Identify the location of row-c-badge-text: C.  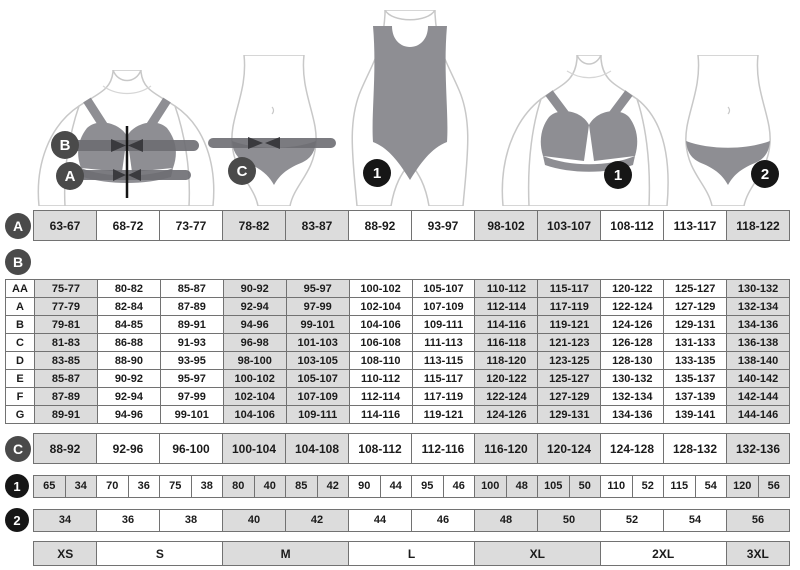
(18, 448).